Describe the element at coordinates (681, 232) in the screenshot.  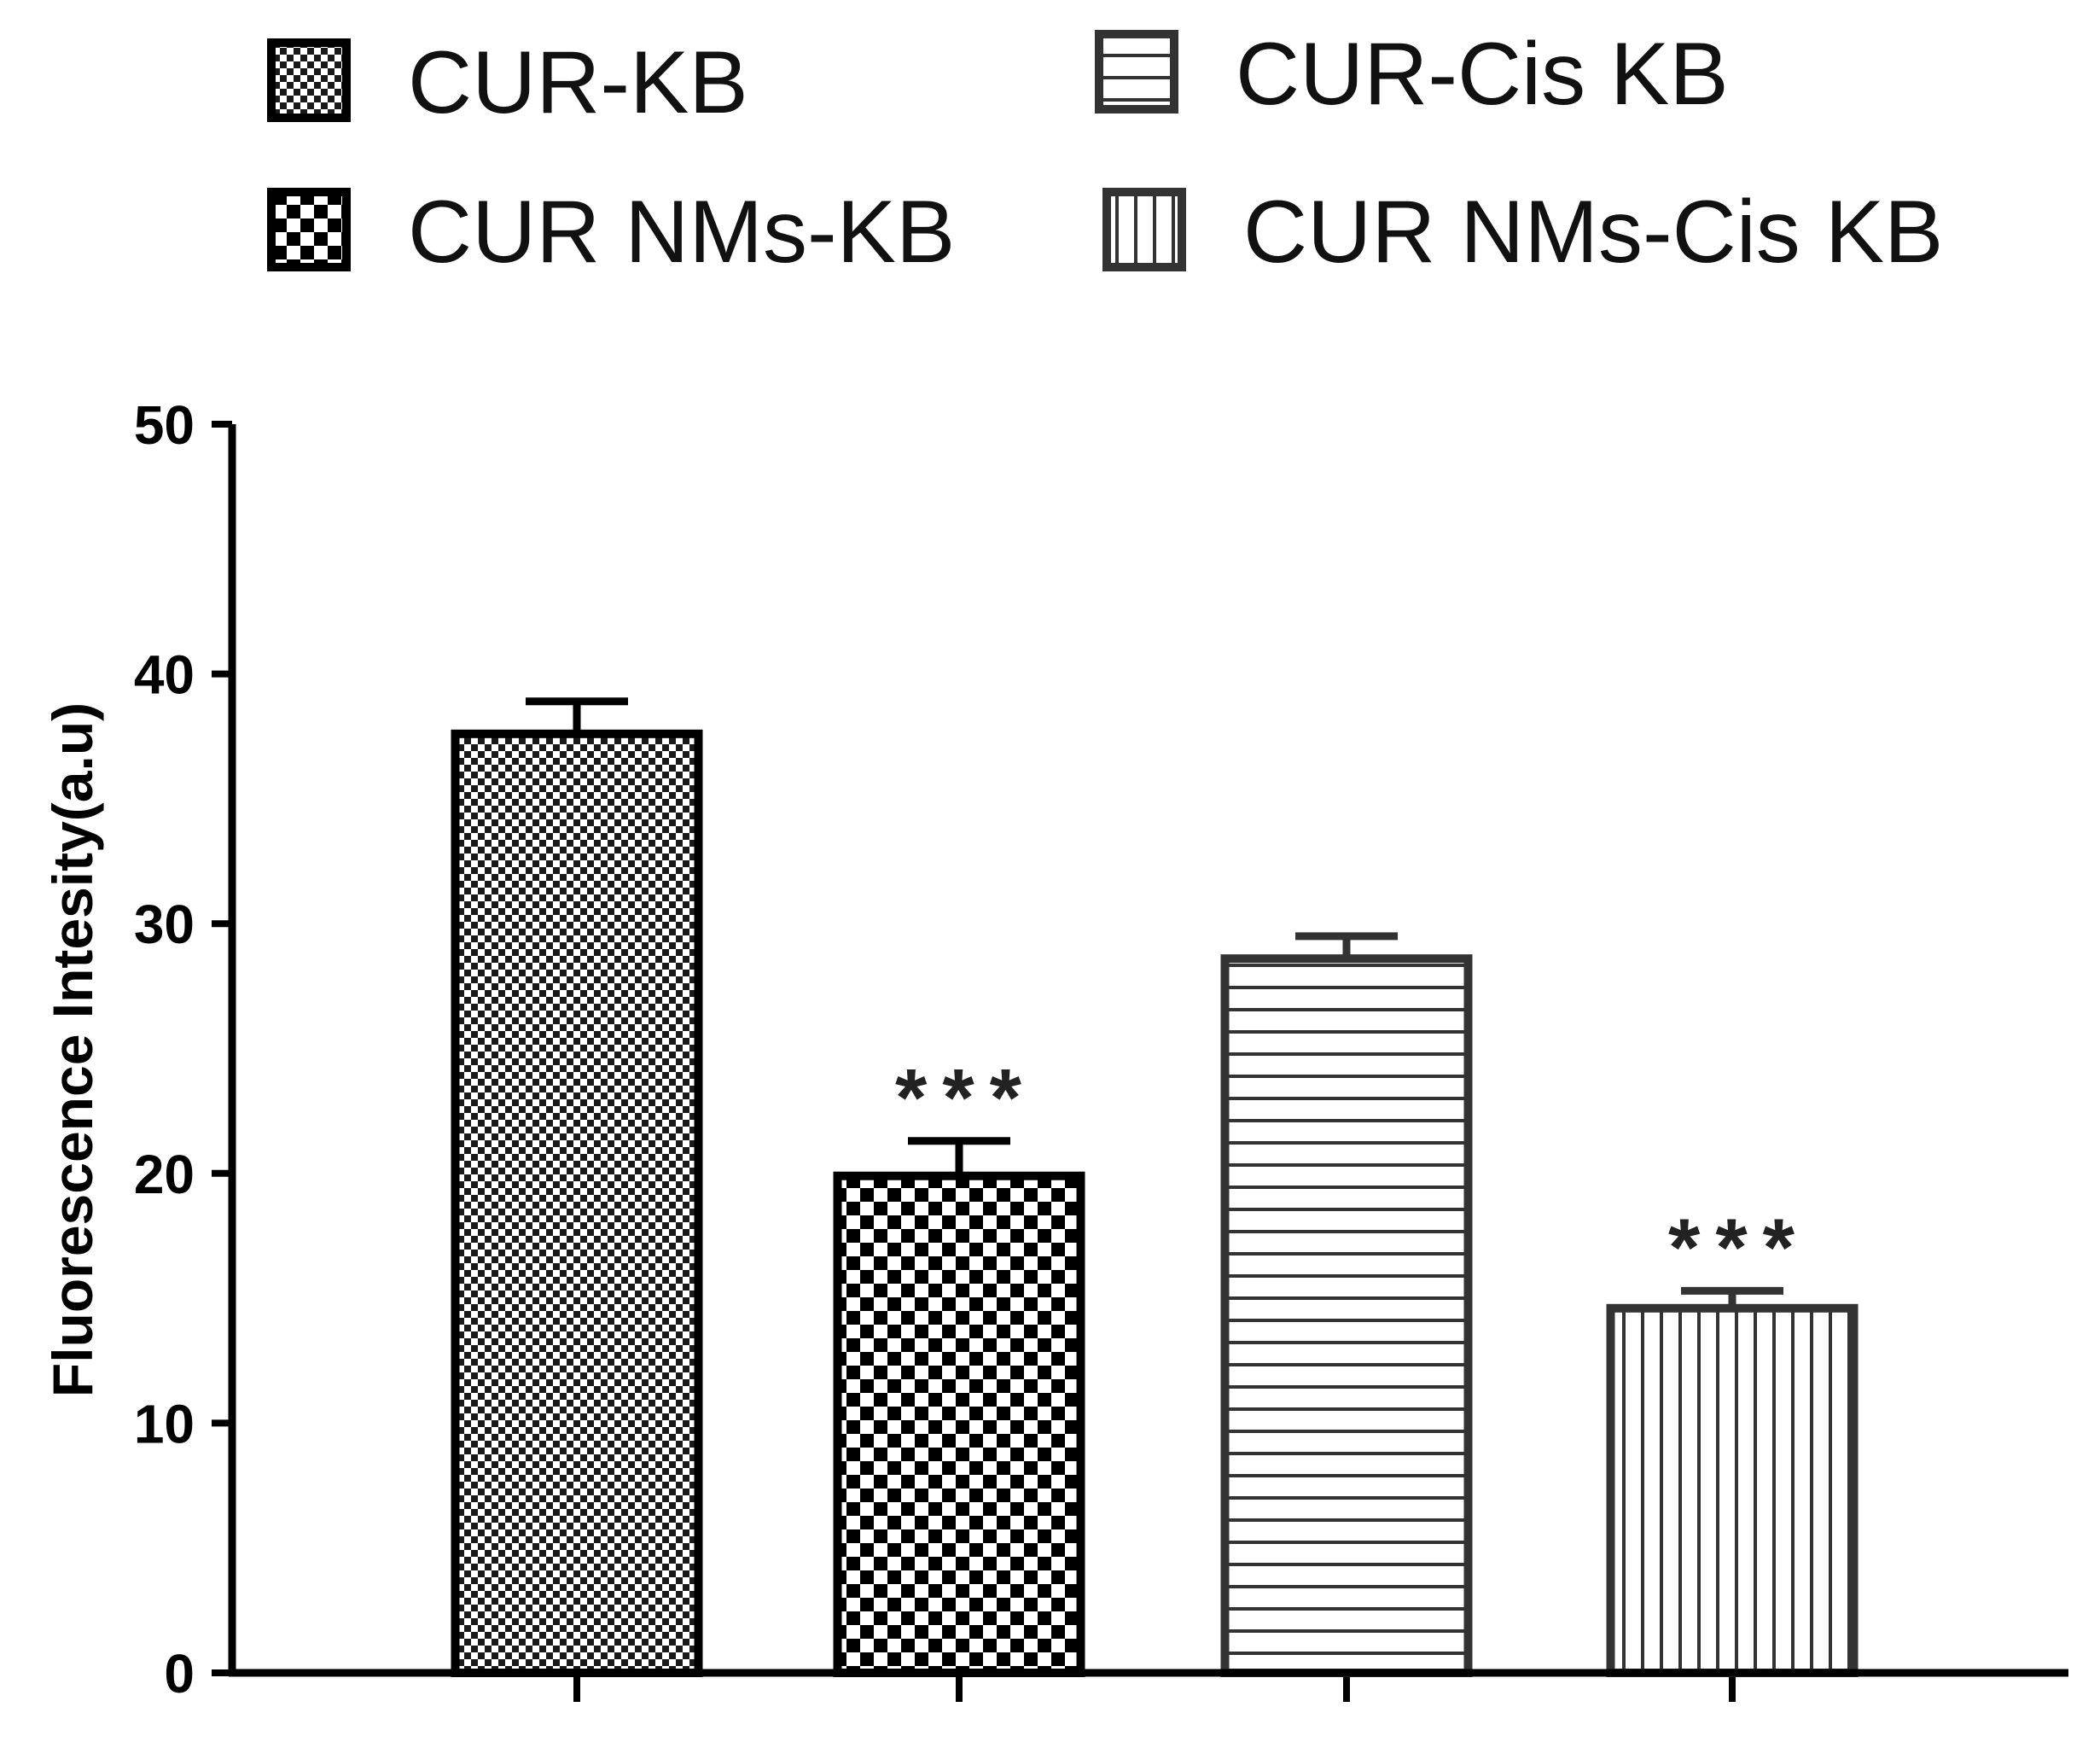
I see `legend-label-3: CUR NMs-KB` at that location.